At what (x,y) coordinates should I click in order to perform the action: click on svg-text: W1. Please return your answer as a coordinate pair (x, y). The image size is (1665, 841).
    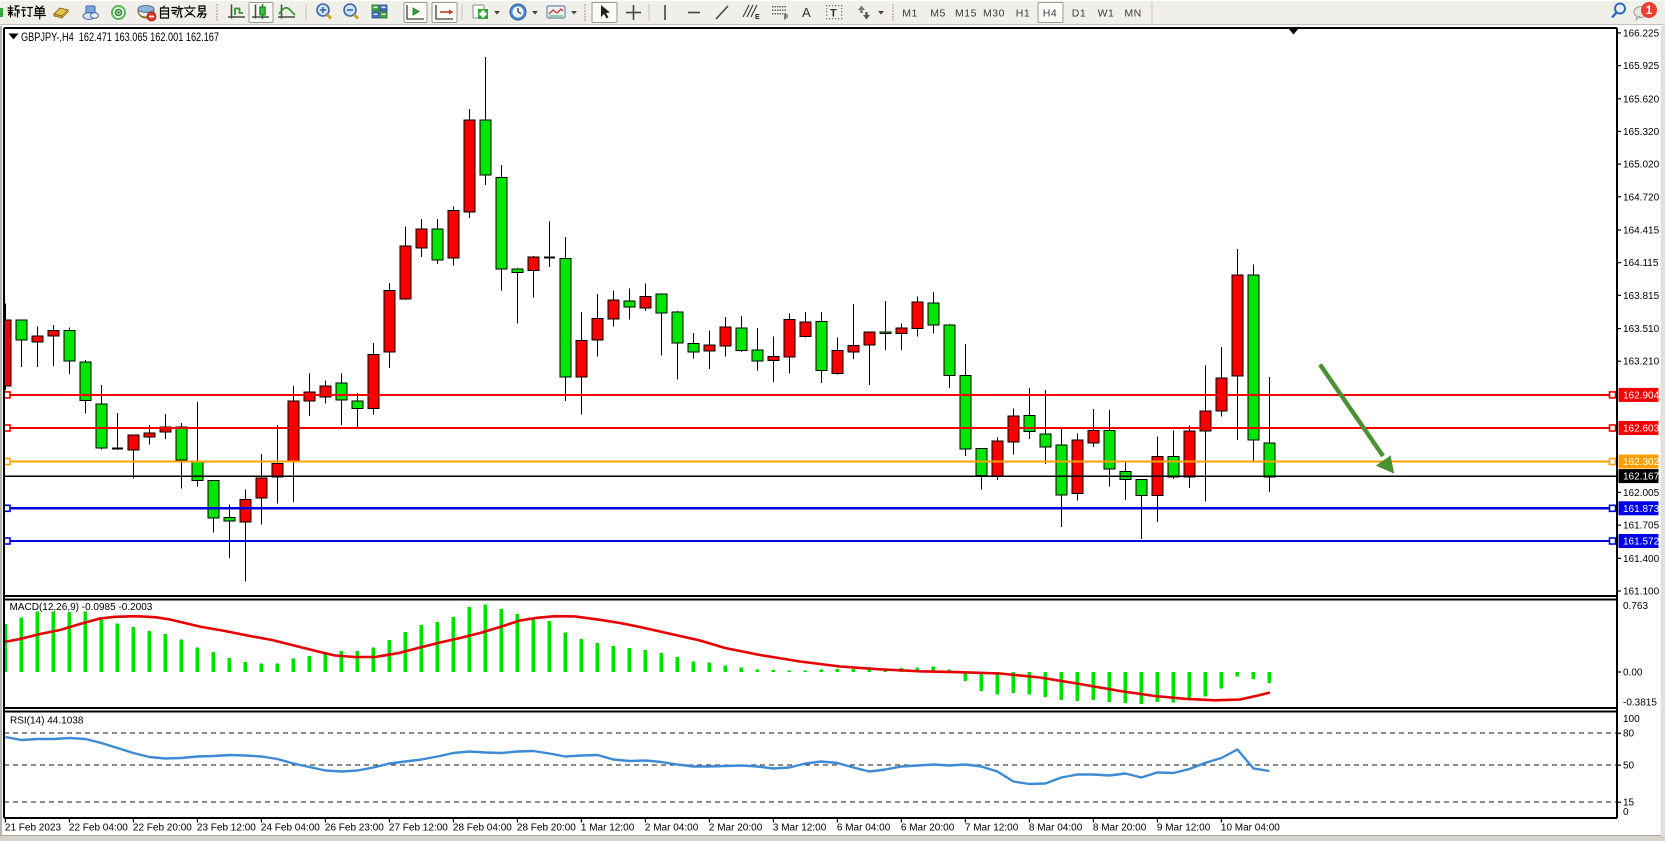
    Looking at the image, I should click on (1106, 14).